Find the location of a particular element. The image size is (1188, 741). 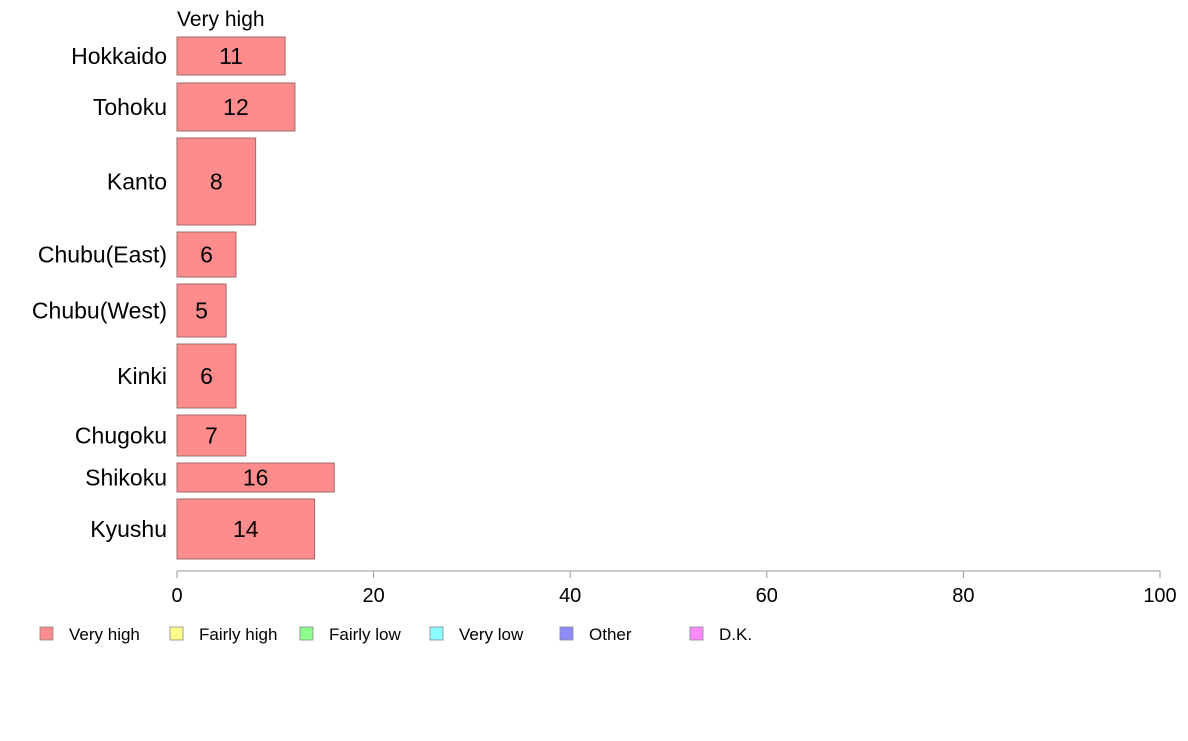

data-label: 7 is located at coordinates (211, 436).